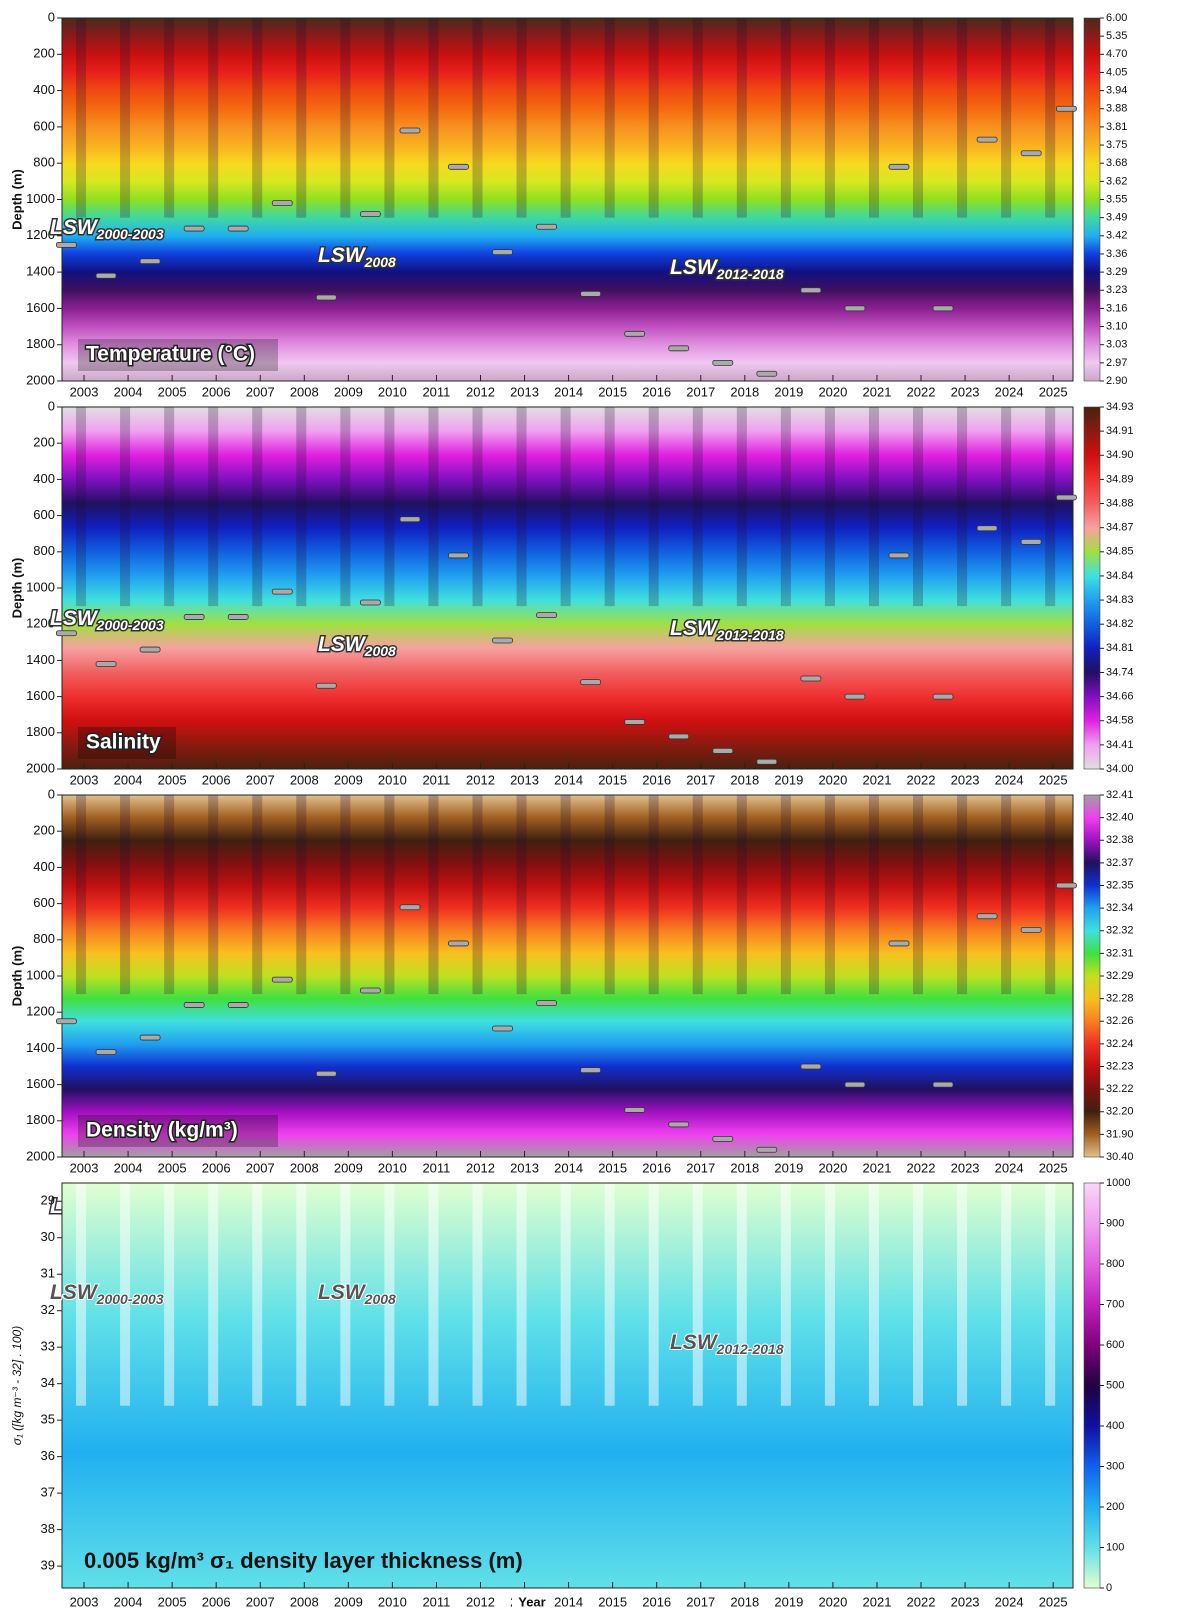 The height and width of the screenshot is (1613, 1180). I want to click on x-tick-label: 2010, so click(392, 1167).